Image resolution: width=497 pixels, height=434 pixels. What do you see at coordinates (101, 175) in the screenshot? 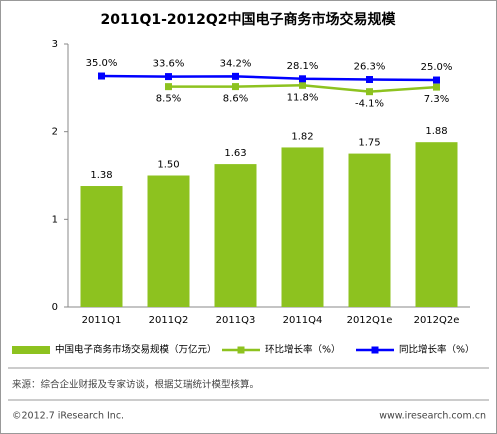
I see `data-label: 1.38` at bounding box center [101, 175].